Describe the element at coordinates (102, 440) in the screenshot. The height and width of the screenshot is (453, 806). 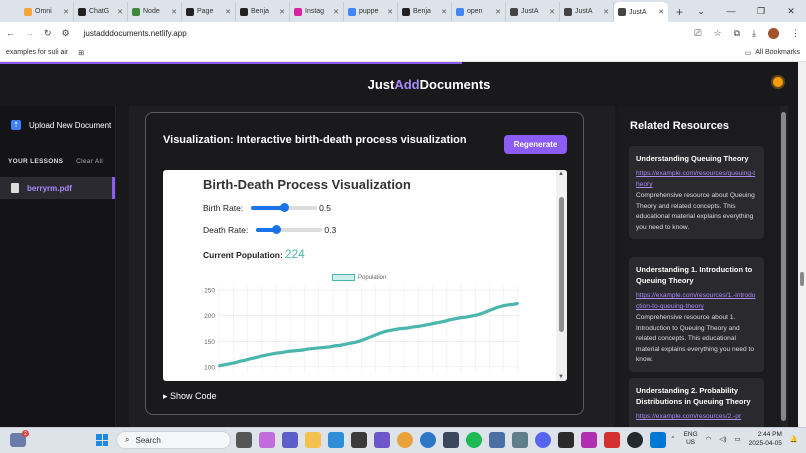
I see `start-button` at that location.